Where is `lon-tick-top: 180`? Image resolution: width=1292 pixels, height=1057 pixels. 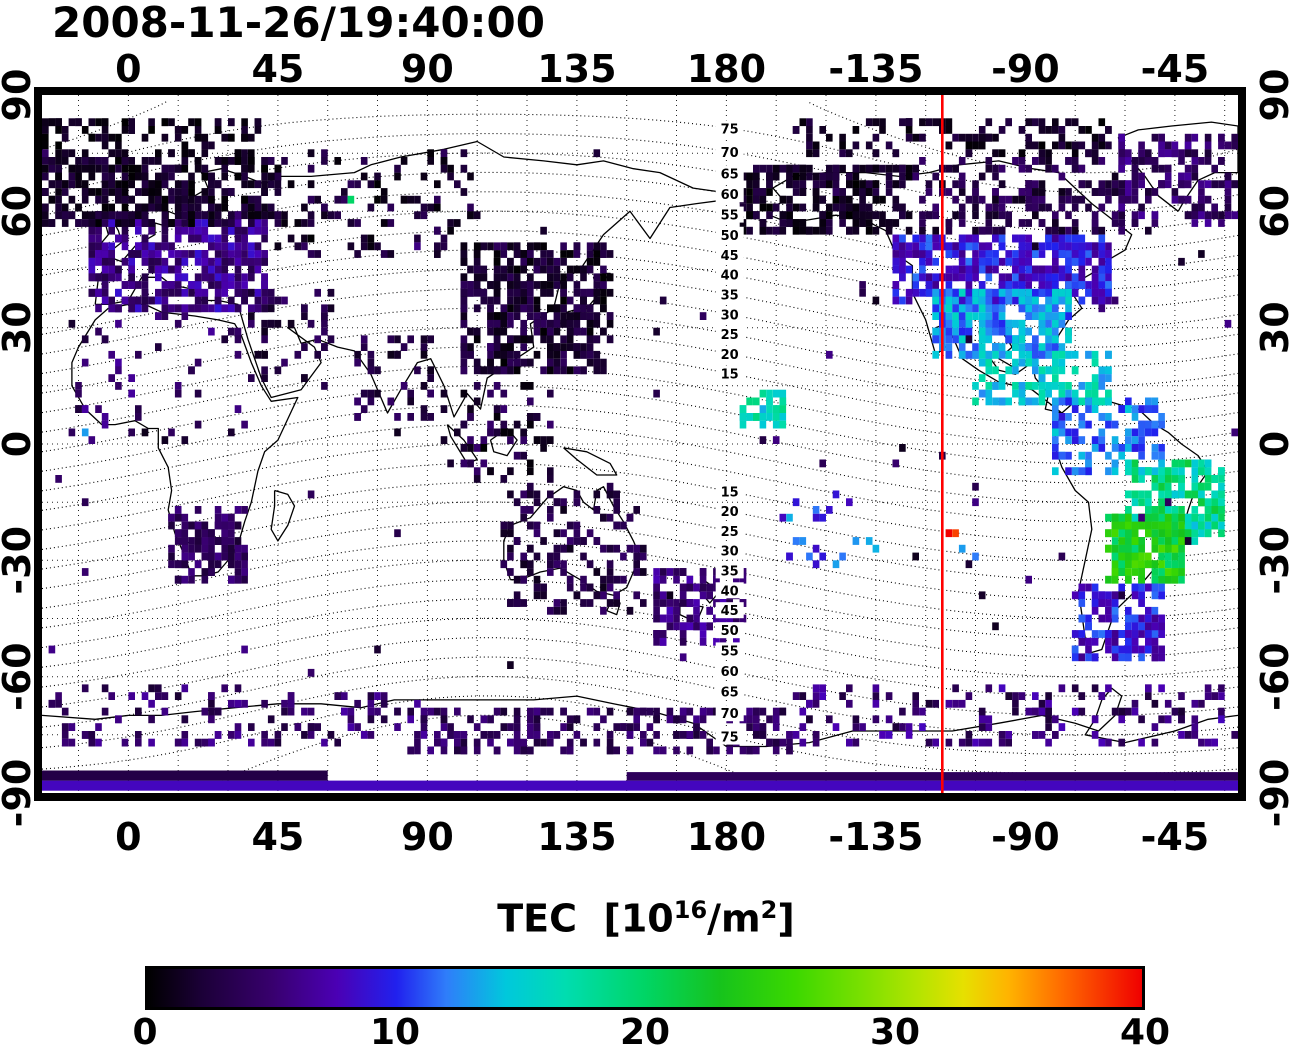
lon-tick-top: 180 is located at coordinates (726, 69).